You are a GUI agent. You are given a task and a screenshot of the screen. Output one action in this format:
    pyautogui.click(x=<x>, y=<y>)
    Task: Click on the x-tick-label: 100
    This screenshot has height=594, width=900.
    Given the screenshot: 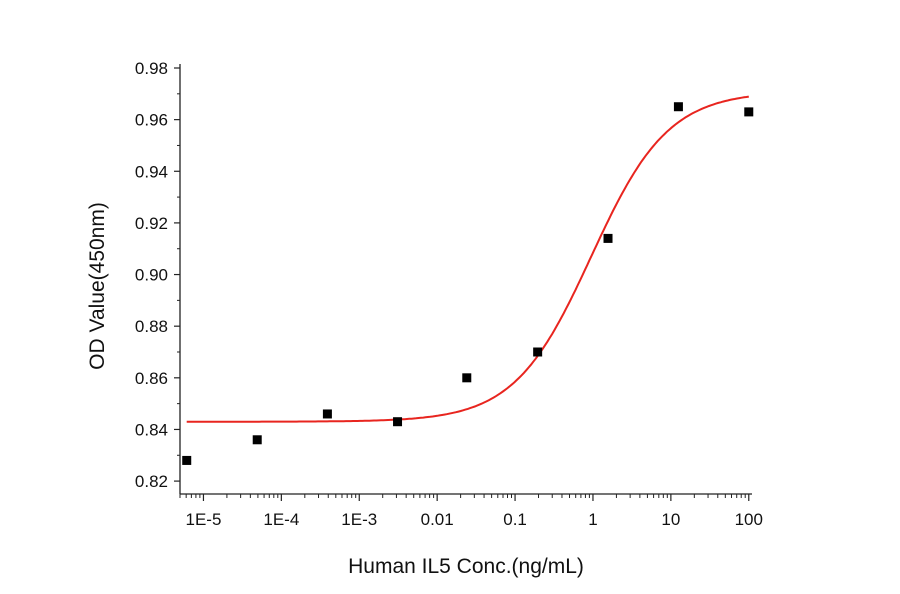 What is the action you would take?
    pyautogui.click(x=749, y=519)
    